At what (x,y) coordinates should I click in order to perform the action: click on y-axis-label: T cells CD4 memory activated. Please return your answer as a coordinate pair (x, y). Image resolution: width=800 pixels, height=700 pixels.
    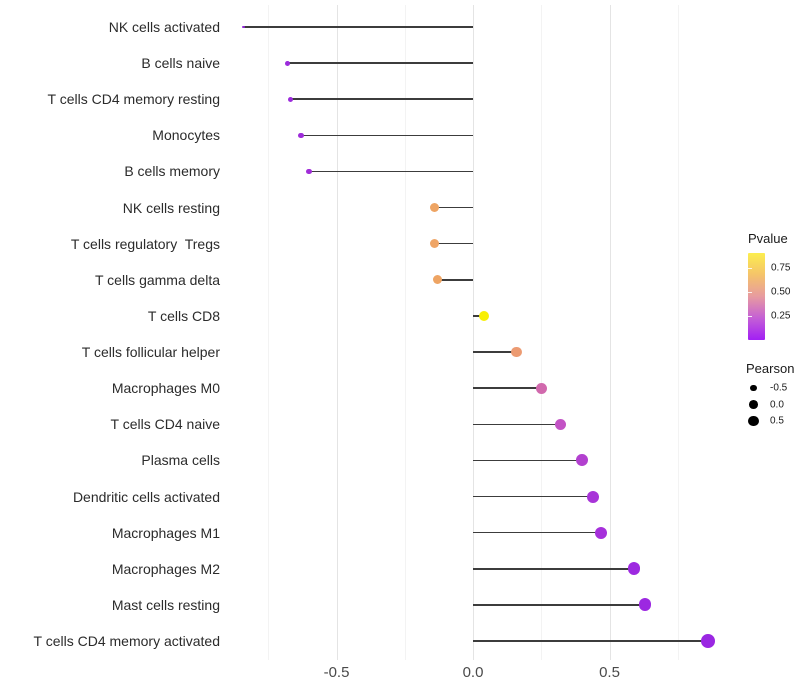
    Looking at the image, I should click on (126, 641).